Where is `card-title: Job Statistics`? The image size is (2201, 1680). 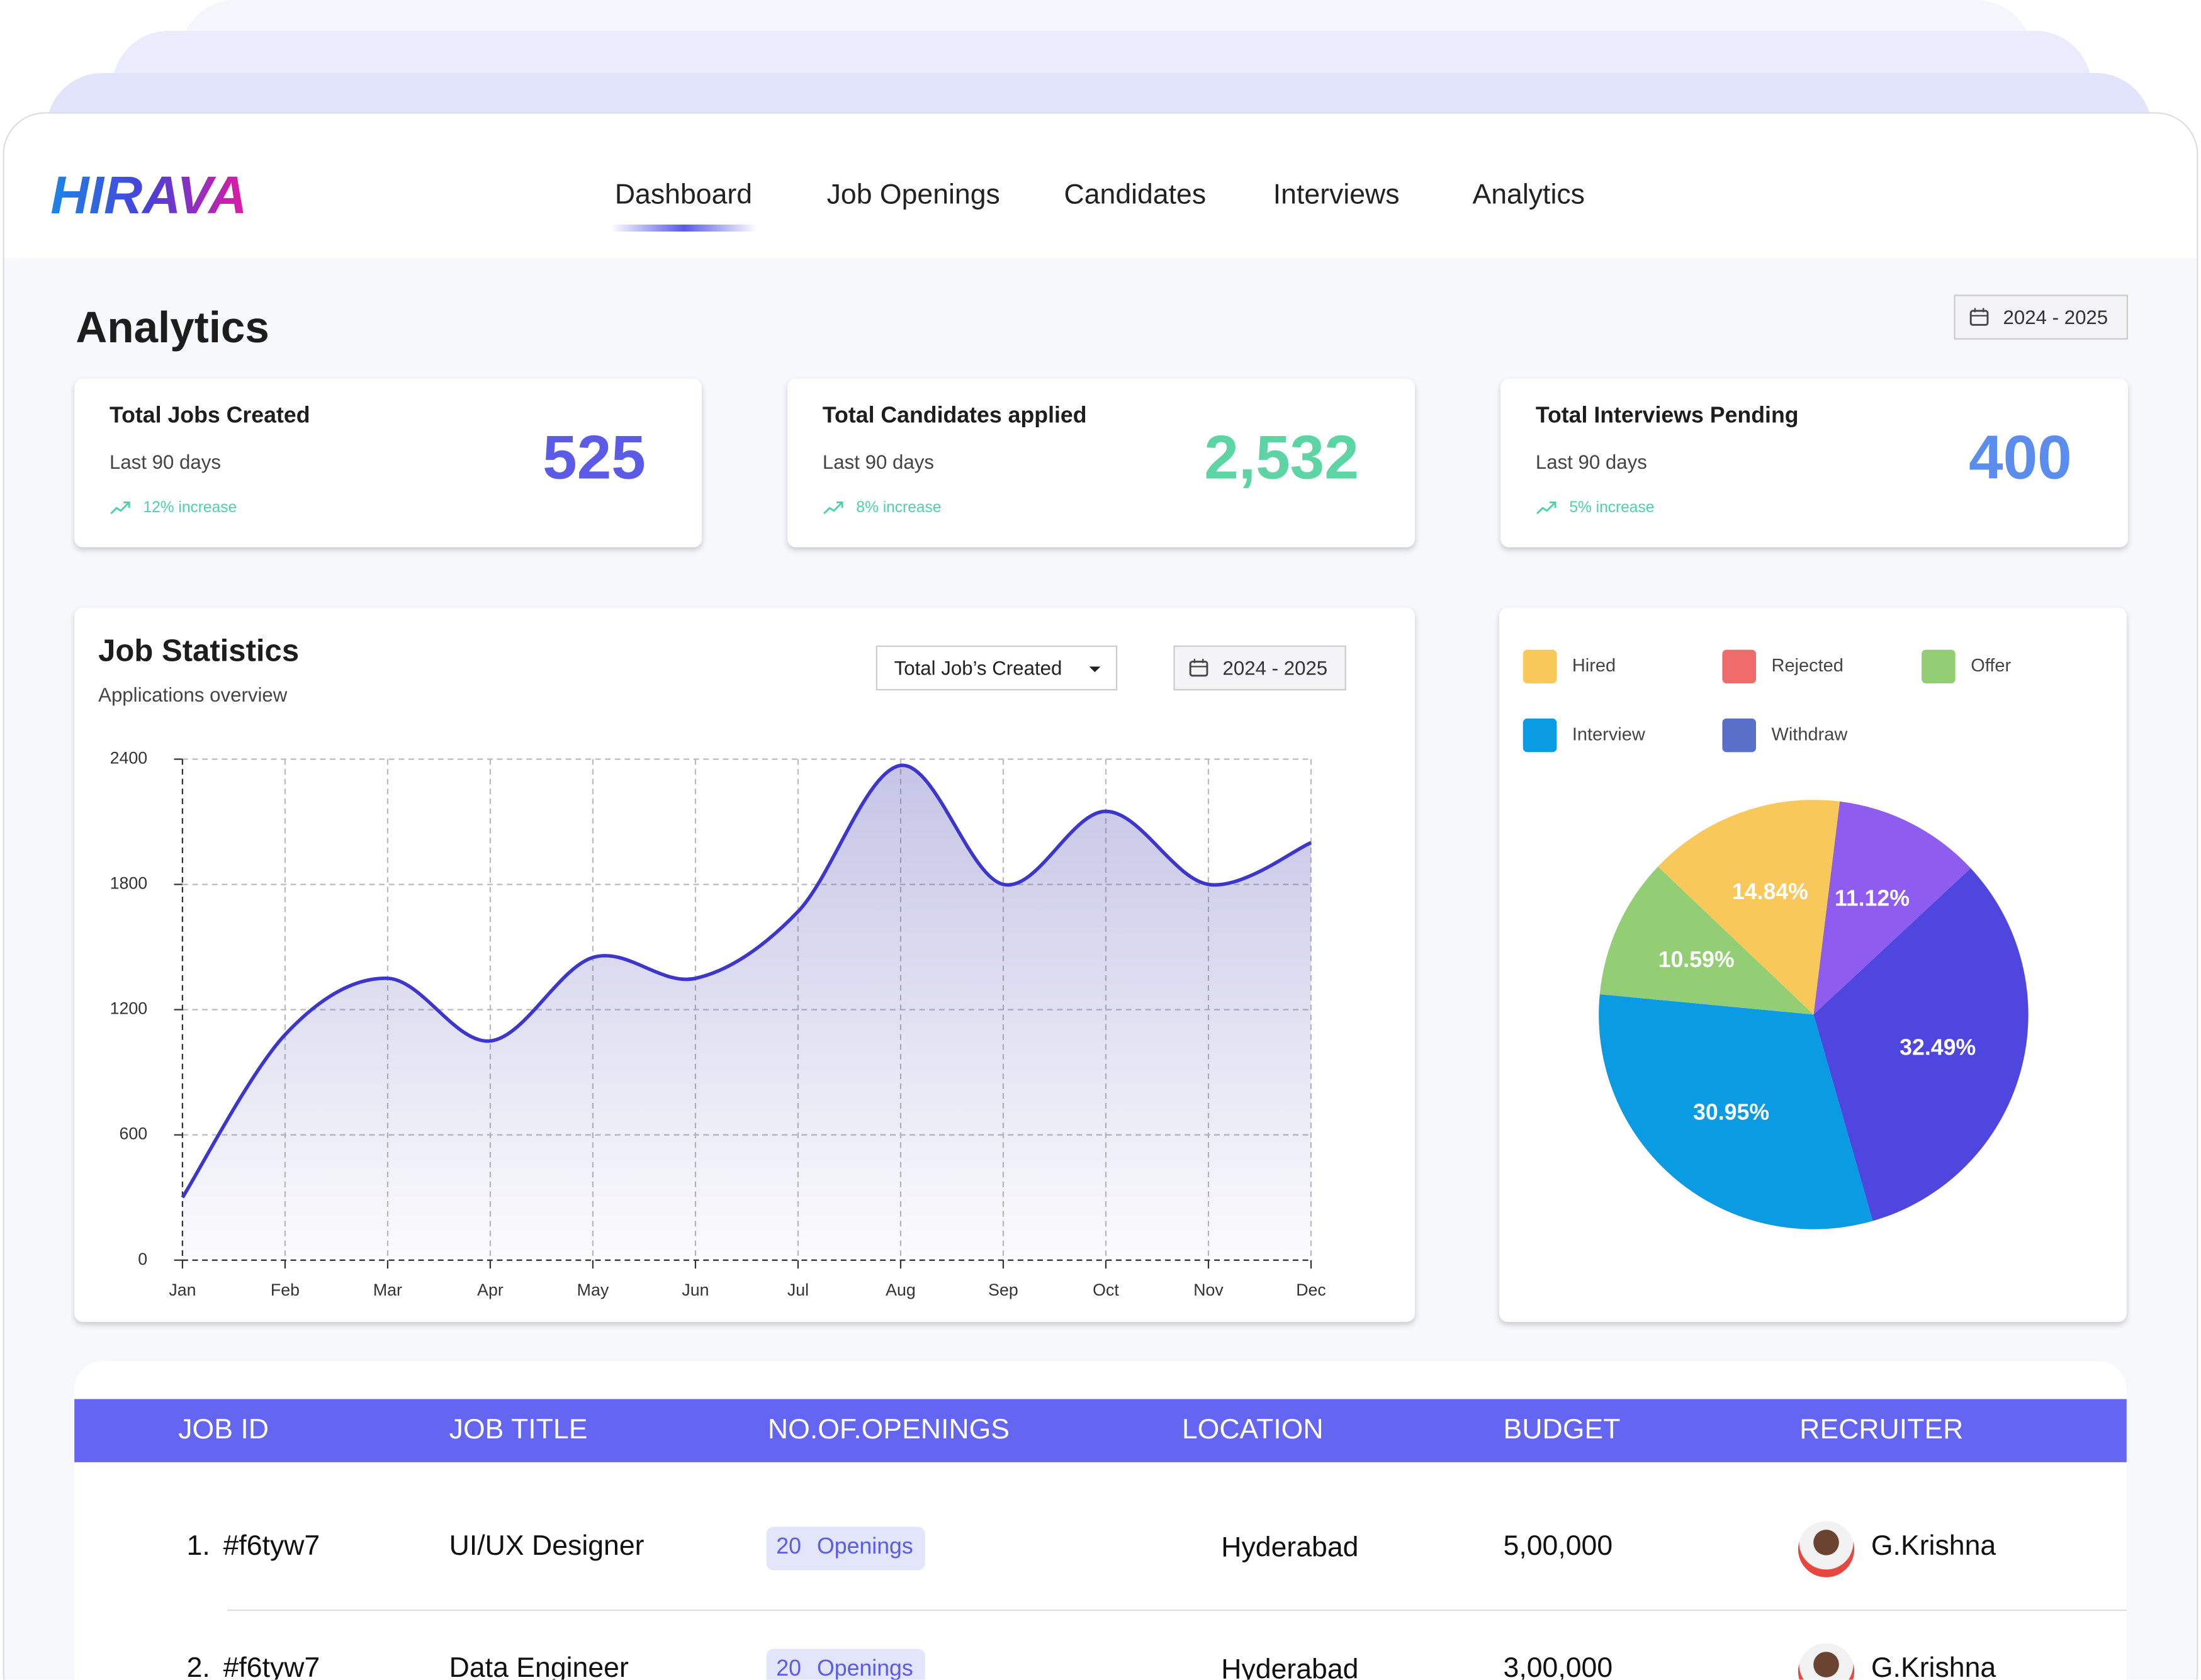
card-title: Job Statistics is located at coordinates (199, 650).